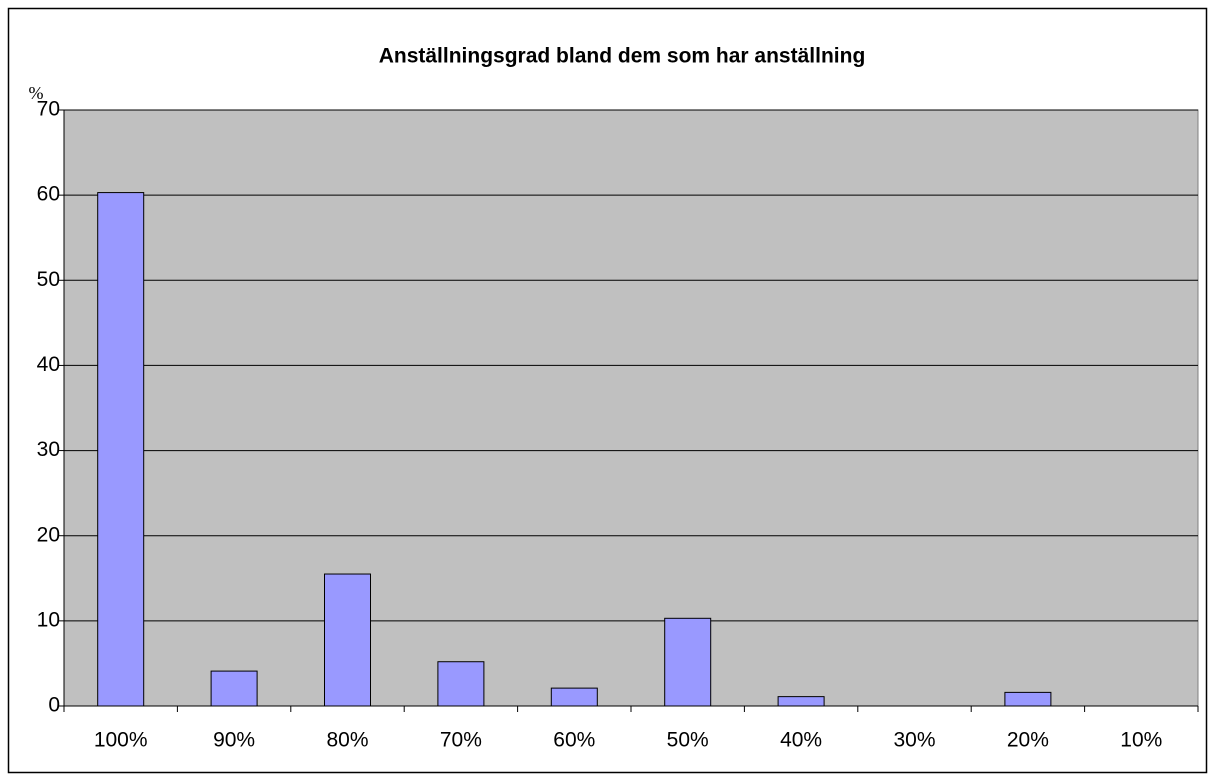 Image resolution: width=1208 pixels, height=774 pixels. What do you see at coordinates (54, 705) in the screenshot?
I see `y-tick-label: 0` at bounding box center [54, 705].